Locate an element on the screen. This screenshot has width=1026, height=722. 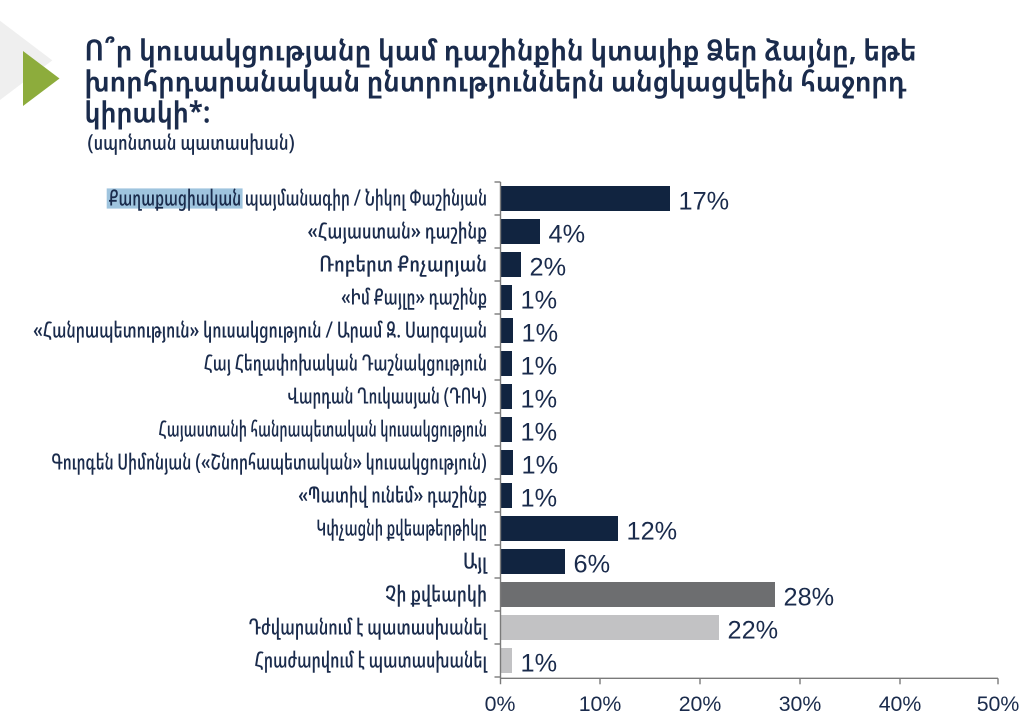
svg-text: 22% is located at coordinates (753, 631).